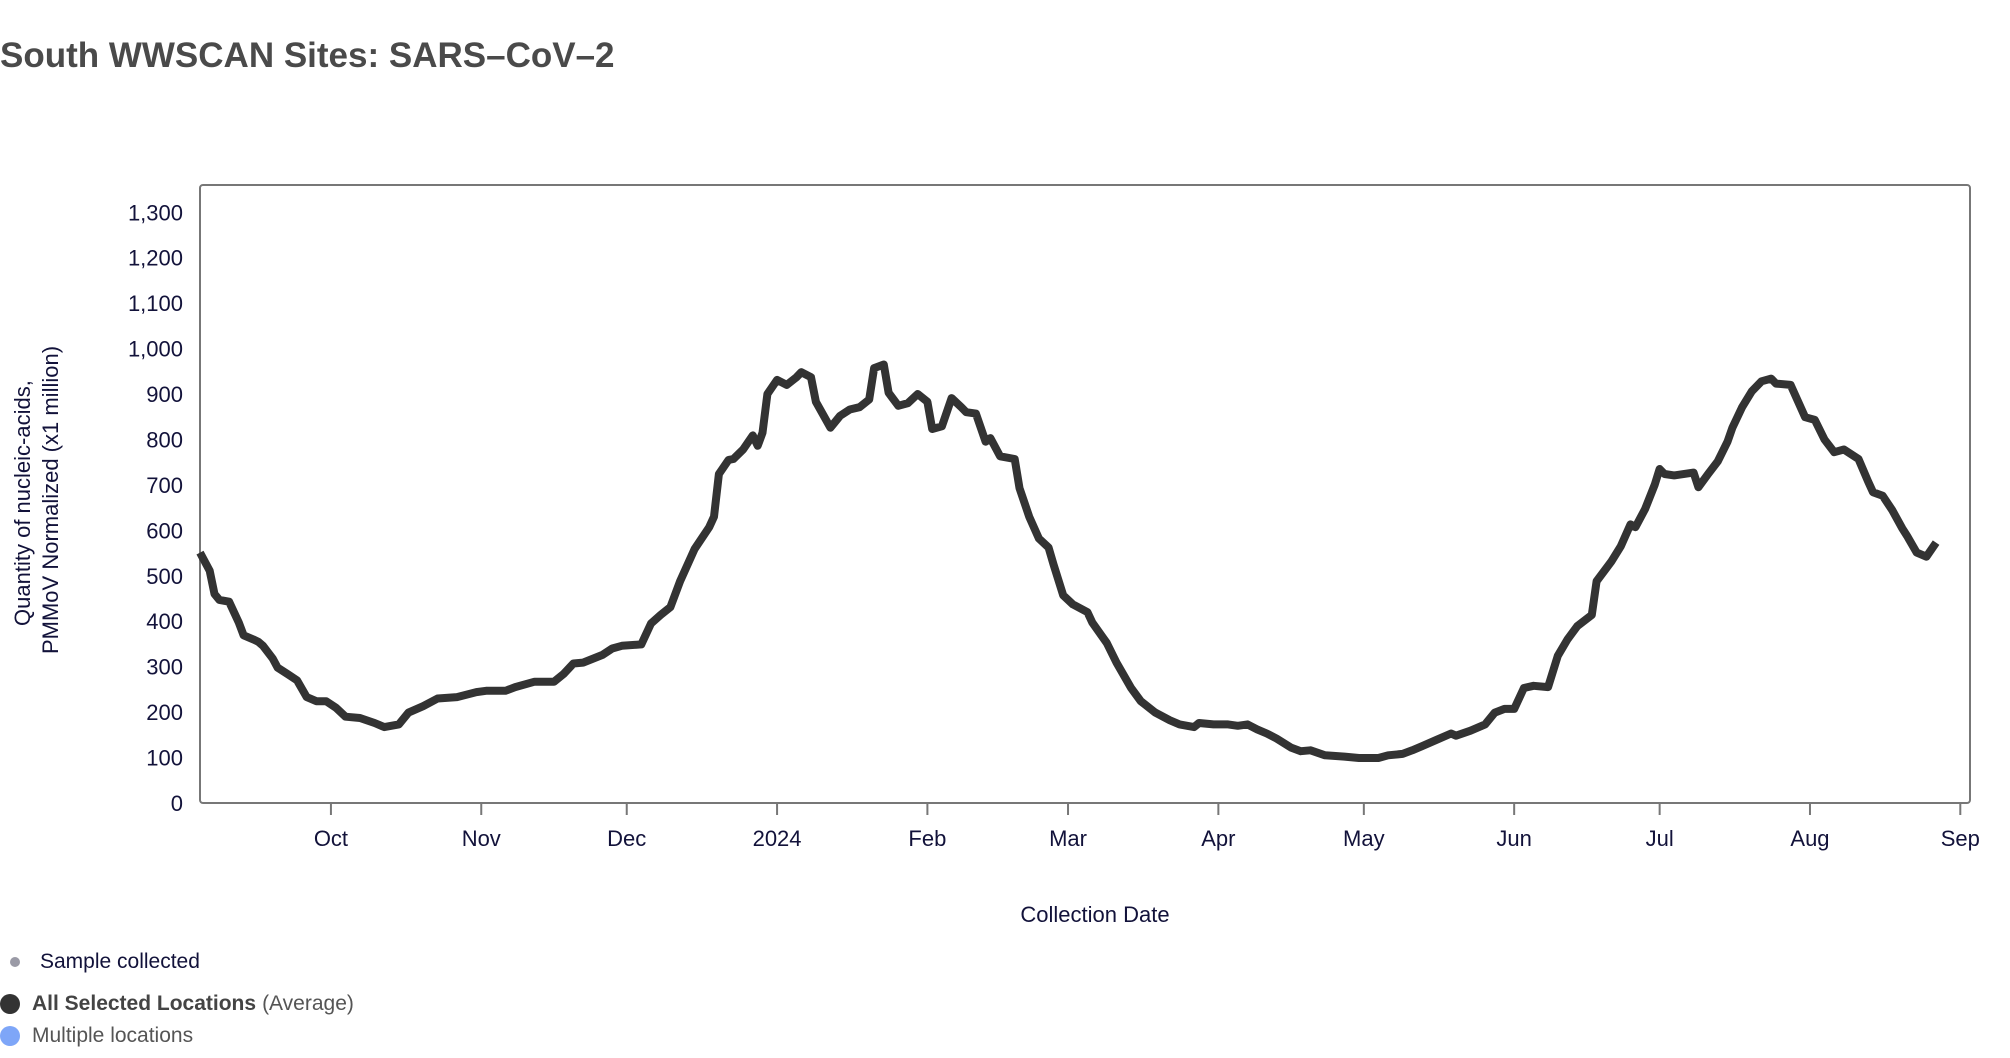 The width and height of the screenshot is (2010, 1058). I want to click on x-tick-label: Feb, so click(927, 838).